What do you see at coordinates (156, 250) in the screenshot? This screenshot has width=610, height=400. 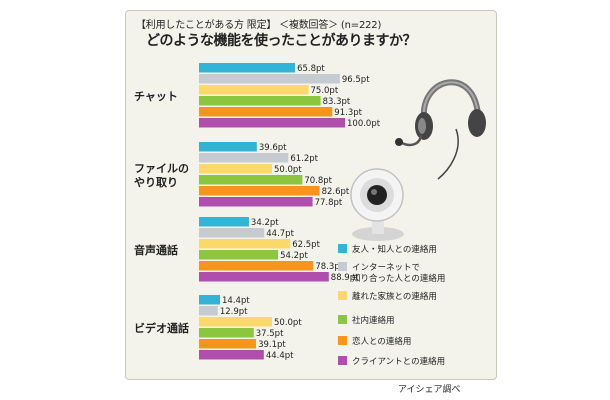 I see `category-label: 音声通話` at bounding box center [156, 250].